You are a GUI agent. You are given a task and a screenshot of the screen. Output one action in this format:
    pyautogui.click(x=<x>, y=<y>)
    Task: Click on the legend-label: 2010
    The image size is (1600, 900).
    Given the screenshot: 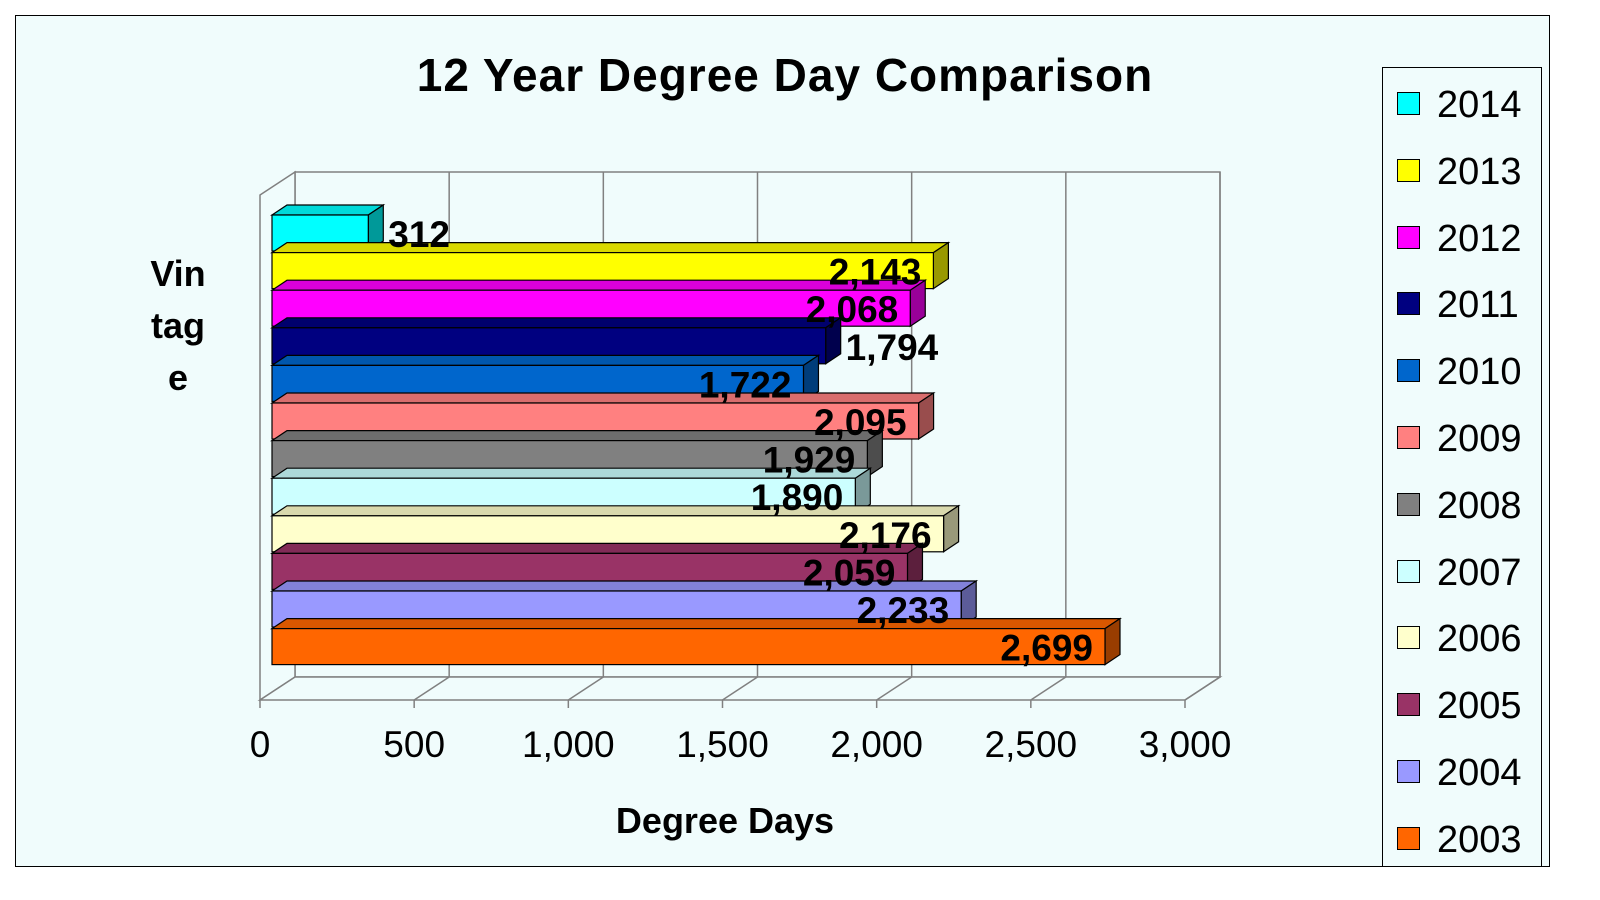 What is the action you would take?
    pyautogui.click(x=1479, y=372)
    